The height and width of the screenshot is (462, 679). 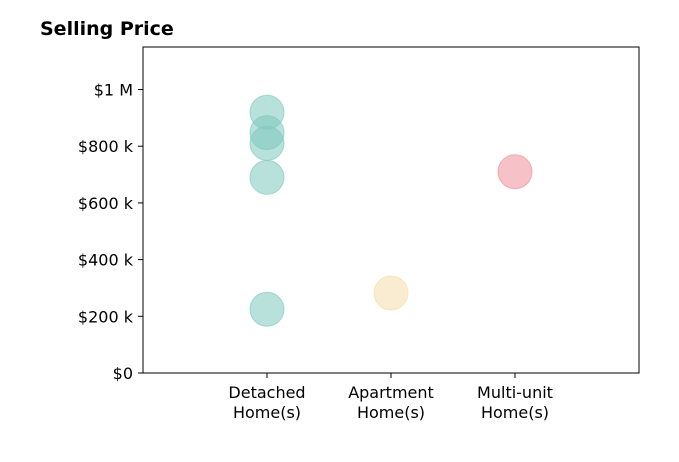 I want to click on y-tick-label: $800 k, so click(x=106, y=146).